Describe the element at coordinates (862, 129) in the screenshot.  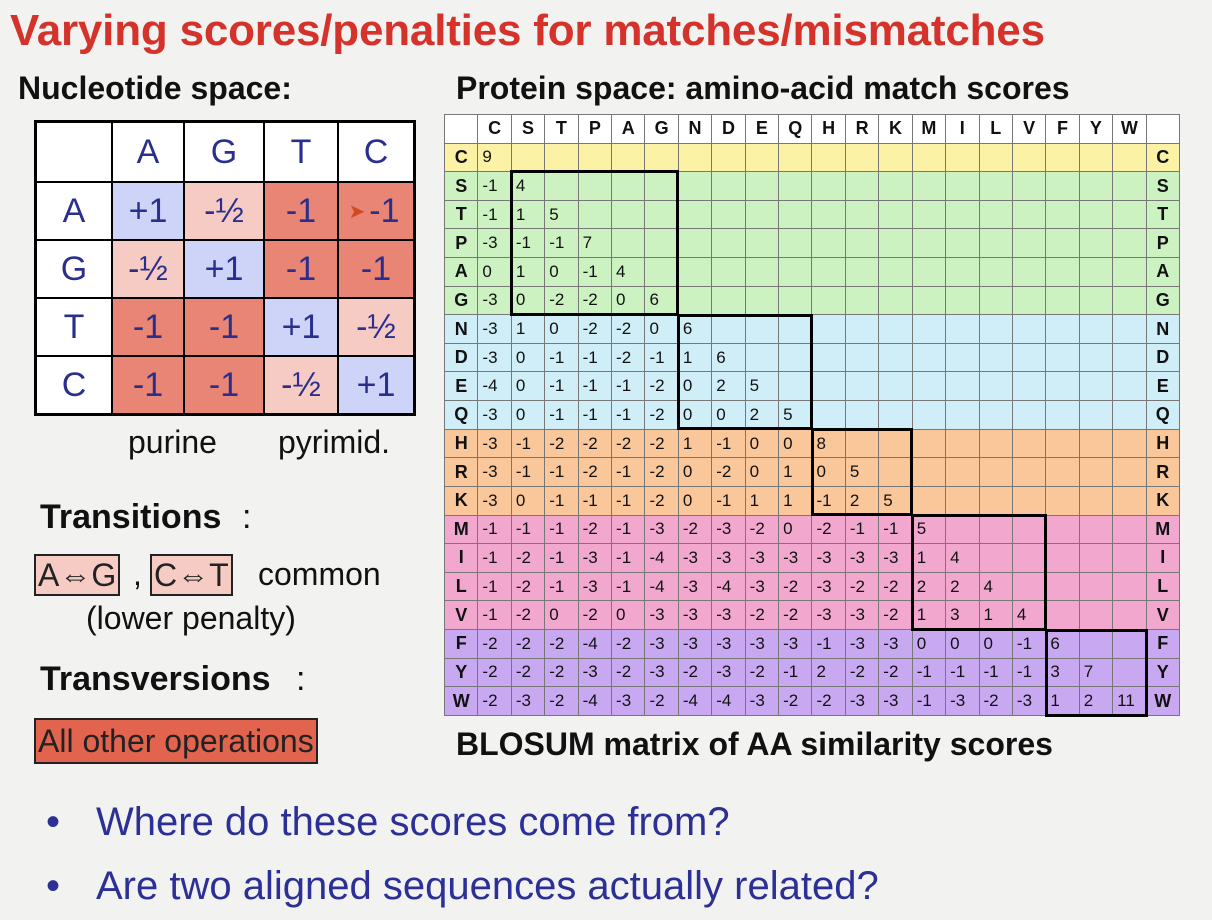
I see `blosum-col-header: R` at that location.